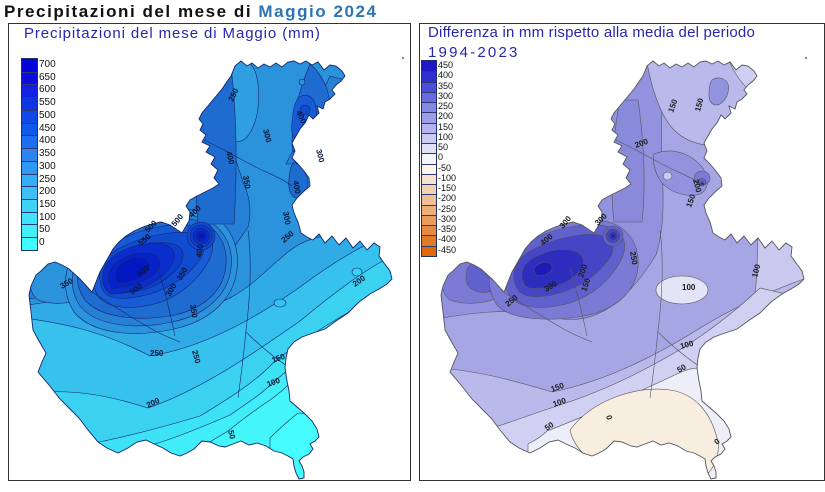 The width and height of the screenshot is (825, 492). What do you see at coordinates (231, 434) in the screenshot?
I see `svg-text: 50` at bounding box center [231, 434].